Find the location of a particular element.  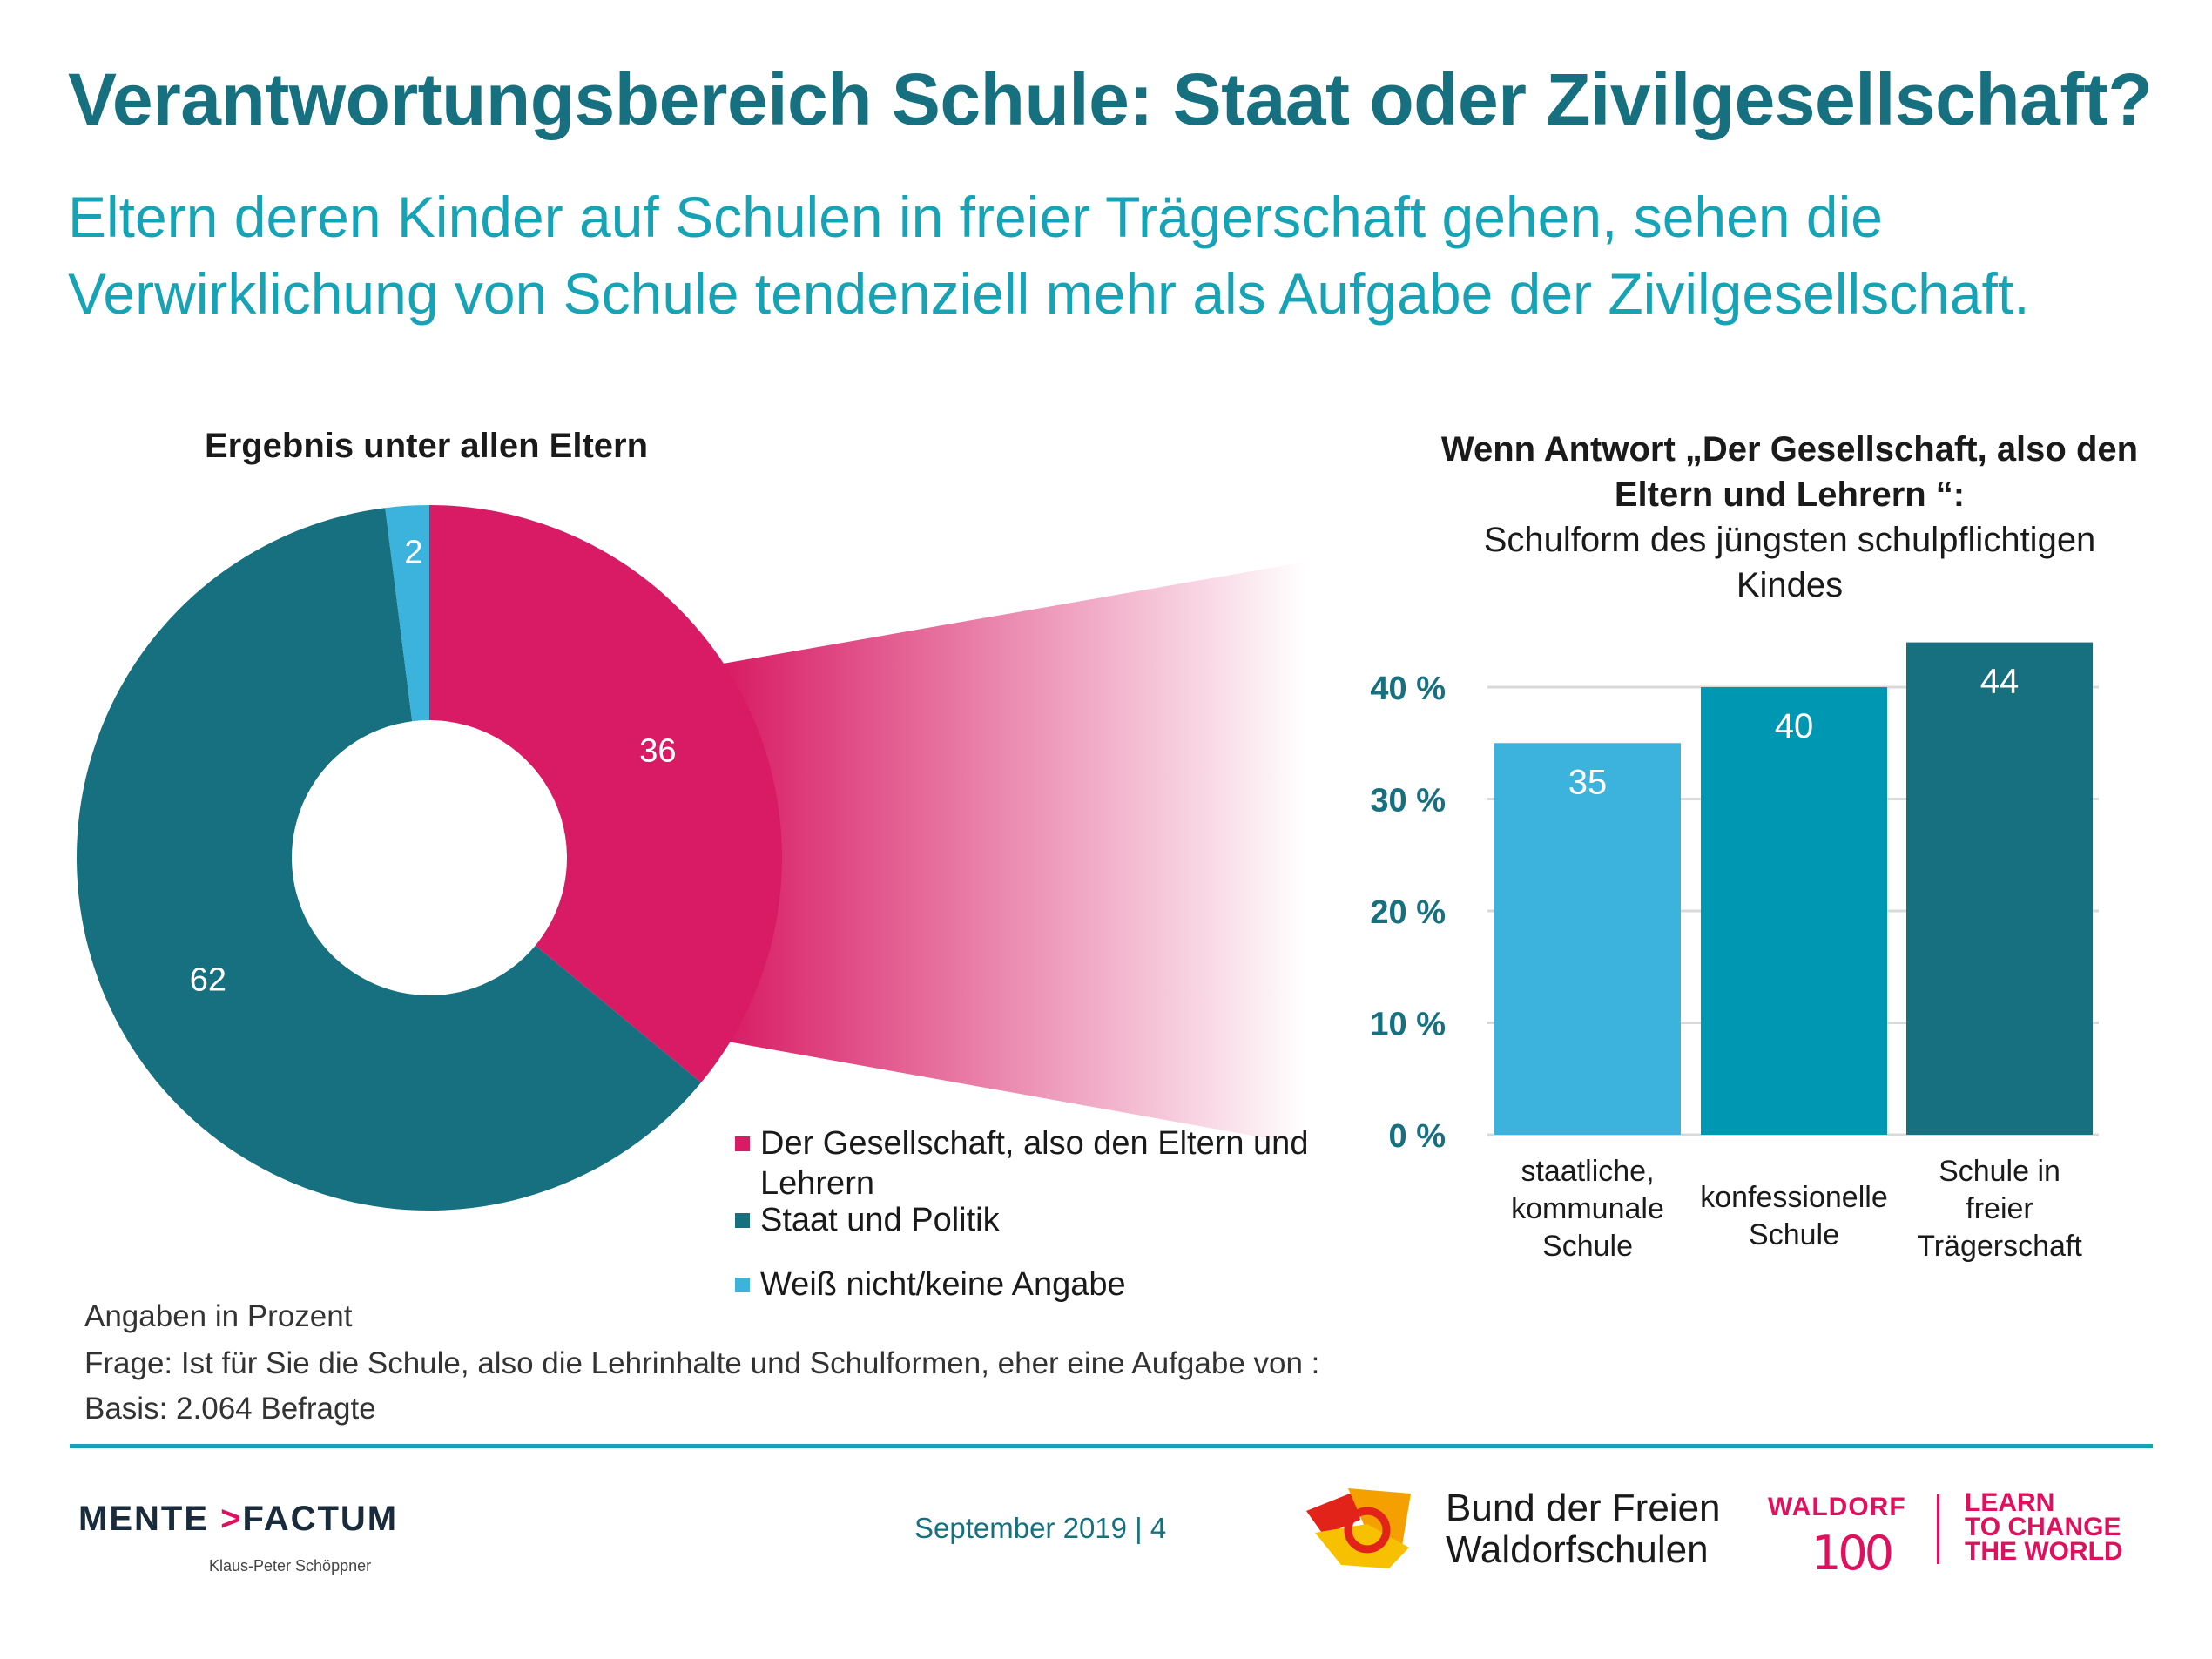

waldorf100-separator is located at coordinates (1938, 1529).